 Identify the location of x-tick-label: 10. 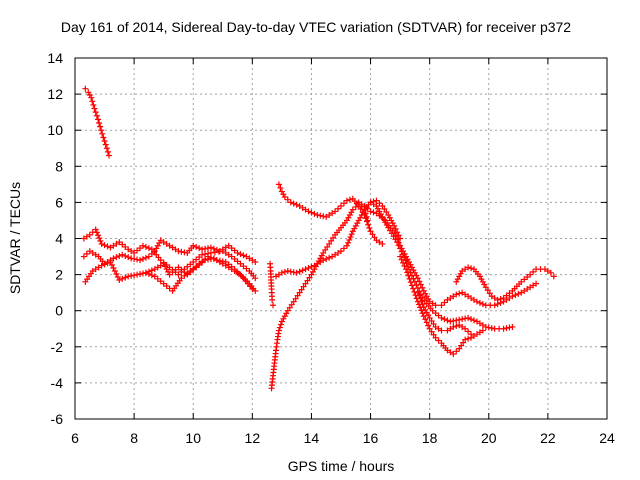
(193, 438).